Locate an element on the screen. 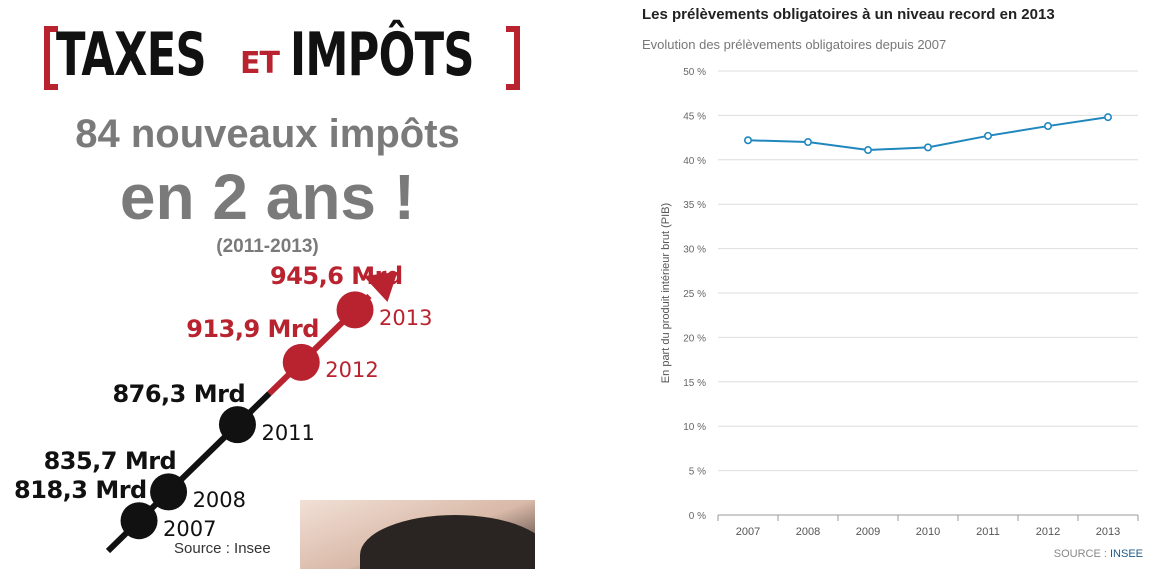  infographic-growth-line is located at coordinates (251, 413).